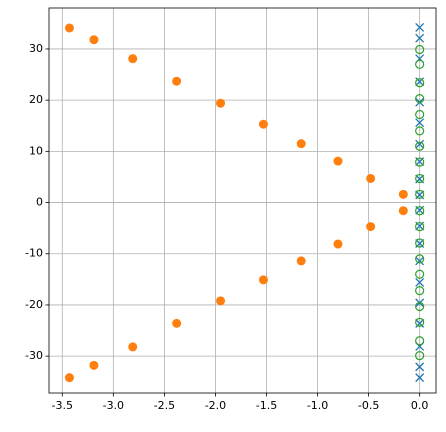 The image size is (446, 432). Describe the element at coordinates (62, 405) in the screenshot. I see `x-tick-label: -3.5` at that location.